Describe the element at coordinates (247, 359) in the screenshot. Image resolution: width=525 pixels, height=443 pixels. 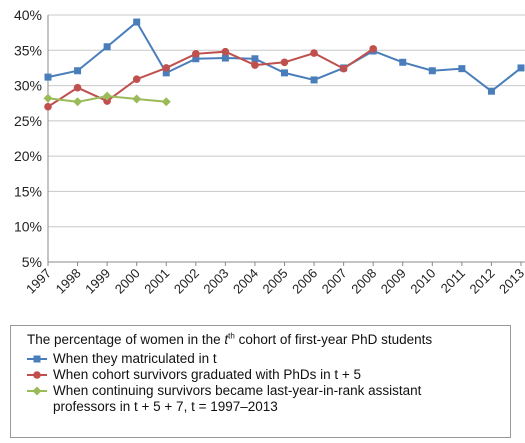
I see `legend-item: When they matriculated in t` at that location.